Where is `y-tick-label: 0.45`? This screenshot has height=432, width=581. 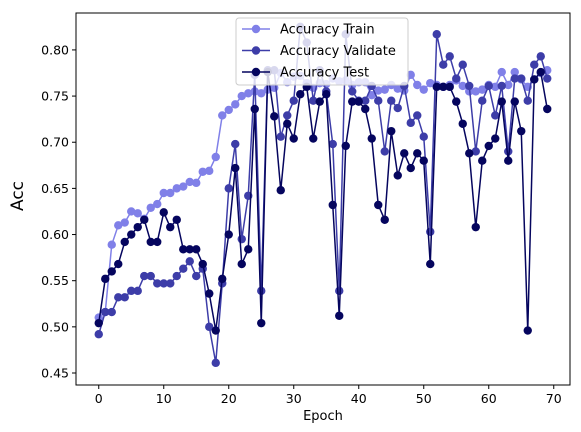
y-tick-label: 0.45 is located at coordinates (55, 373).